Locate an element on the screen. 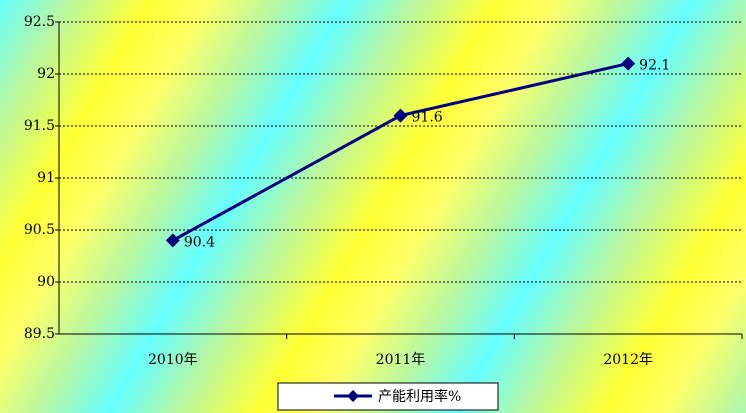  legend-box is located at coordinates (388, 396).